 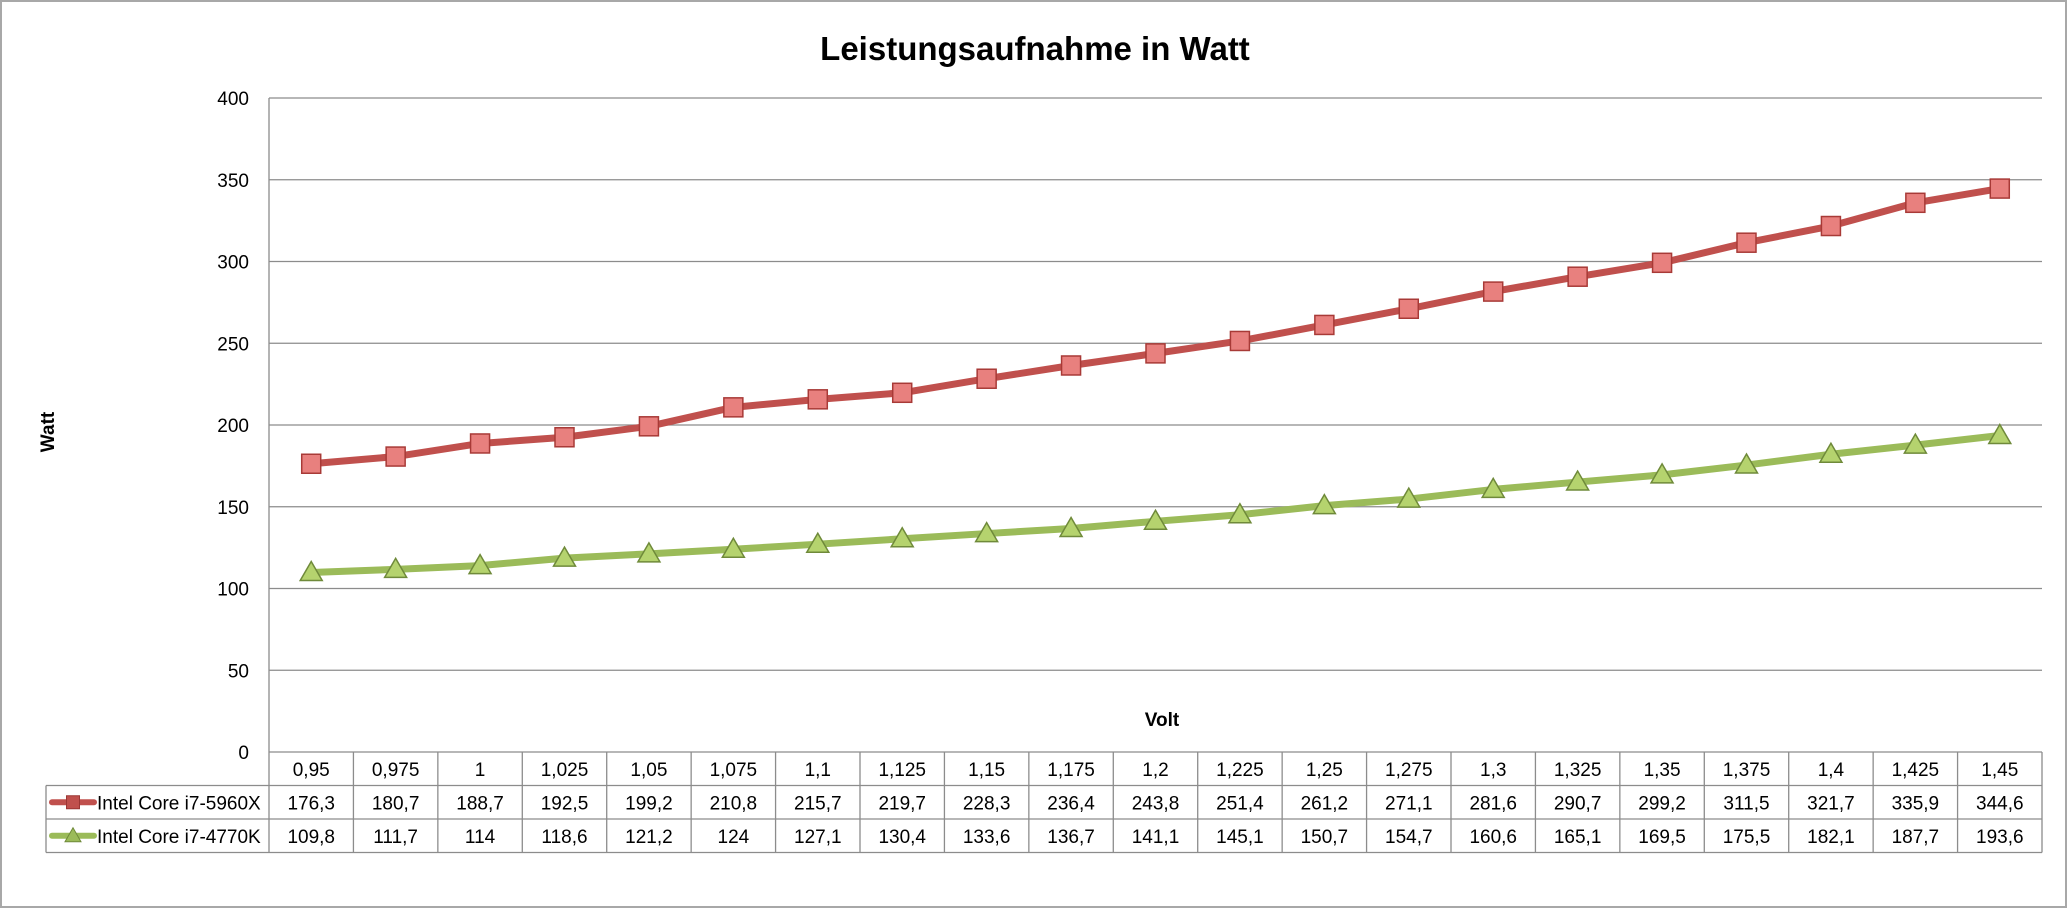 I want to click on y-tick-label: 0, so click(x=243, y=753).